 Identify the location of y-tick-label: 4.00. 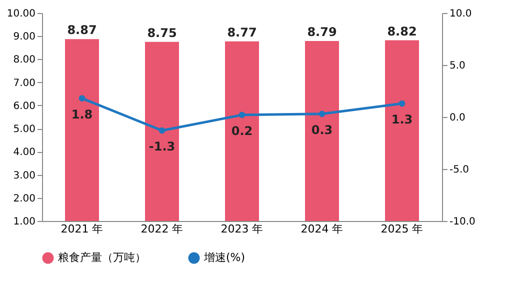
(24, 152).